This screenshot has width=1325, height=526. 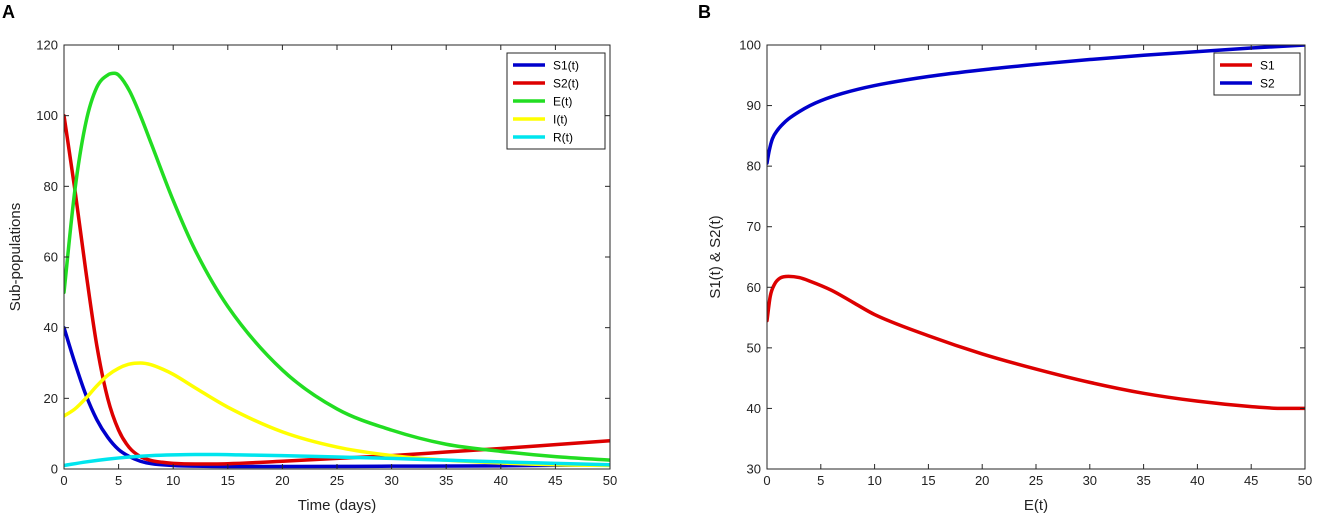 I want to click on panel-a-y-tick-label: 60, so click(x=51, y=257).